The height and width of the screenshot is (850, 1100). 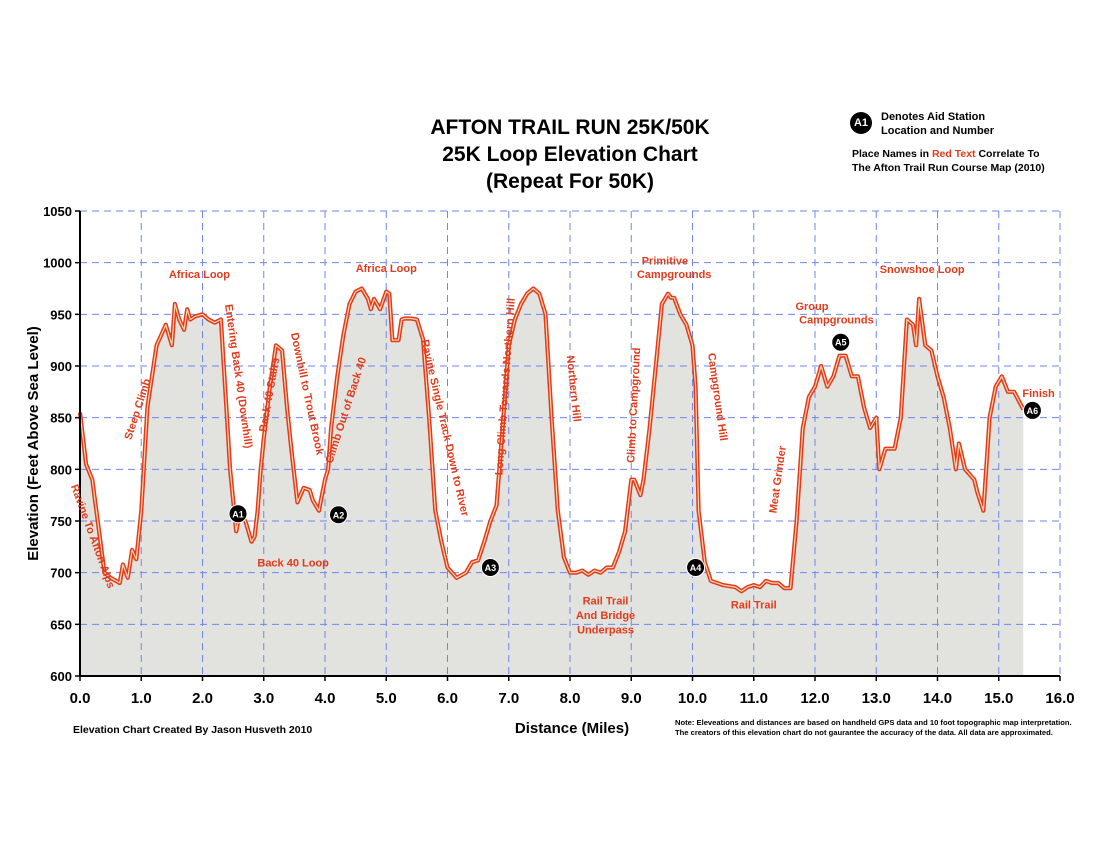 What do you see at coordinates (61, 624) in the screenshot?
I see `y-tick-label: 650` at bounding box center [61, 624].